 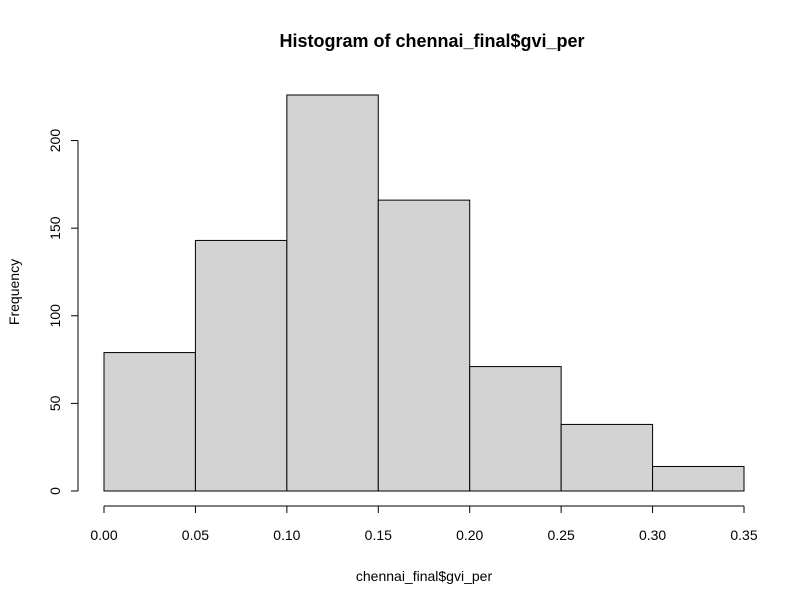 What do you see at coordinates (424, 576) in the screenshot?
I see `x-axis-label: chennai_final$gvi_per` at bounding box center [424, 576].